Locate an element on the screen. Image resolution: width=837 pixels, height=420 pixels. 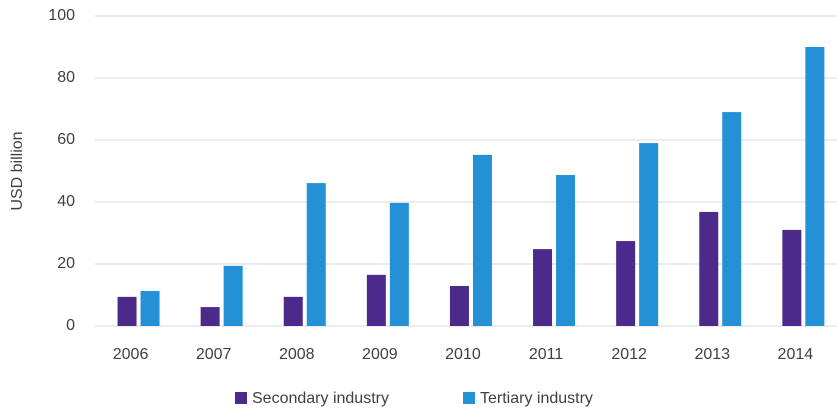
x-tick-label: 2008 is located at coordinates (297, 354).